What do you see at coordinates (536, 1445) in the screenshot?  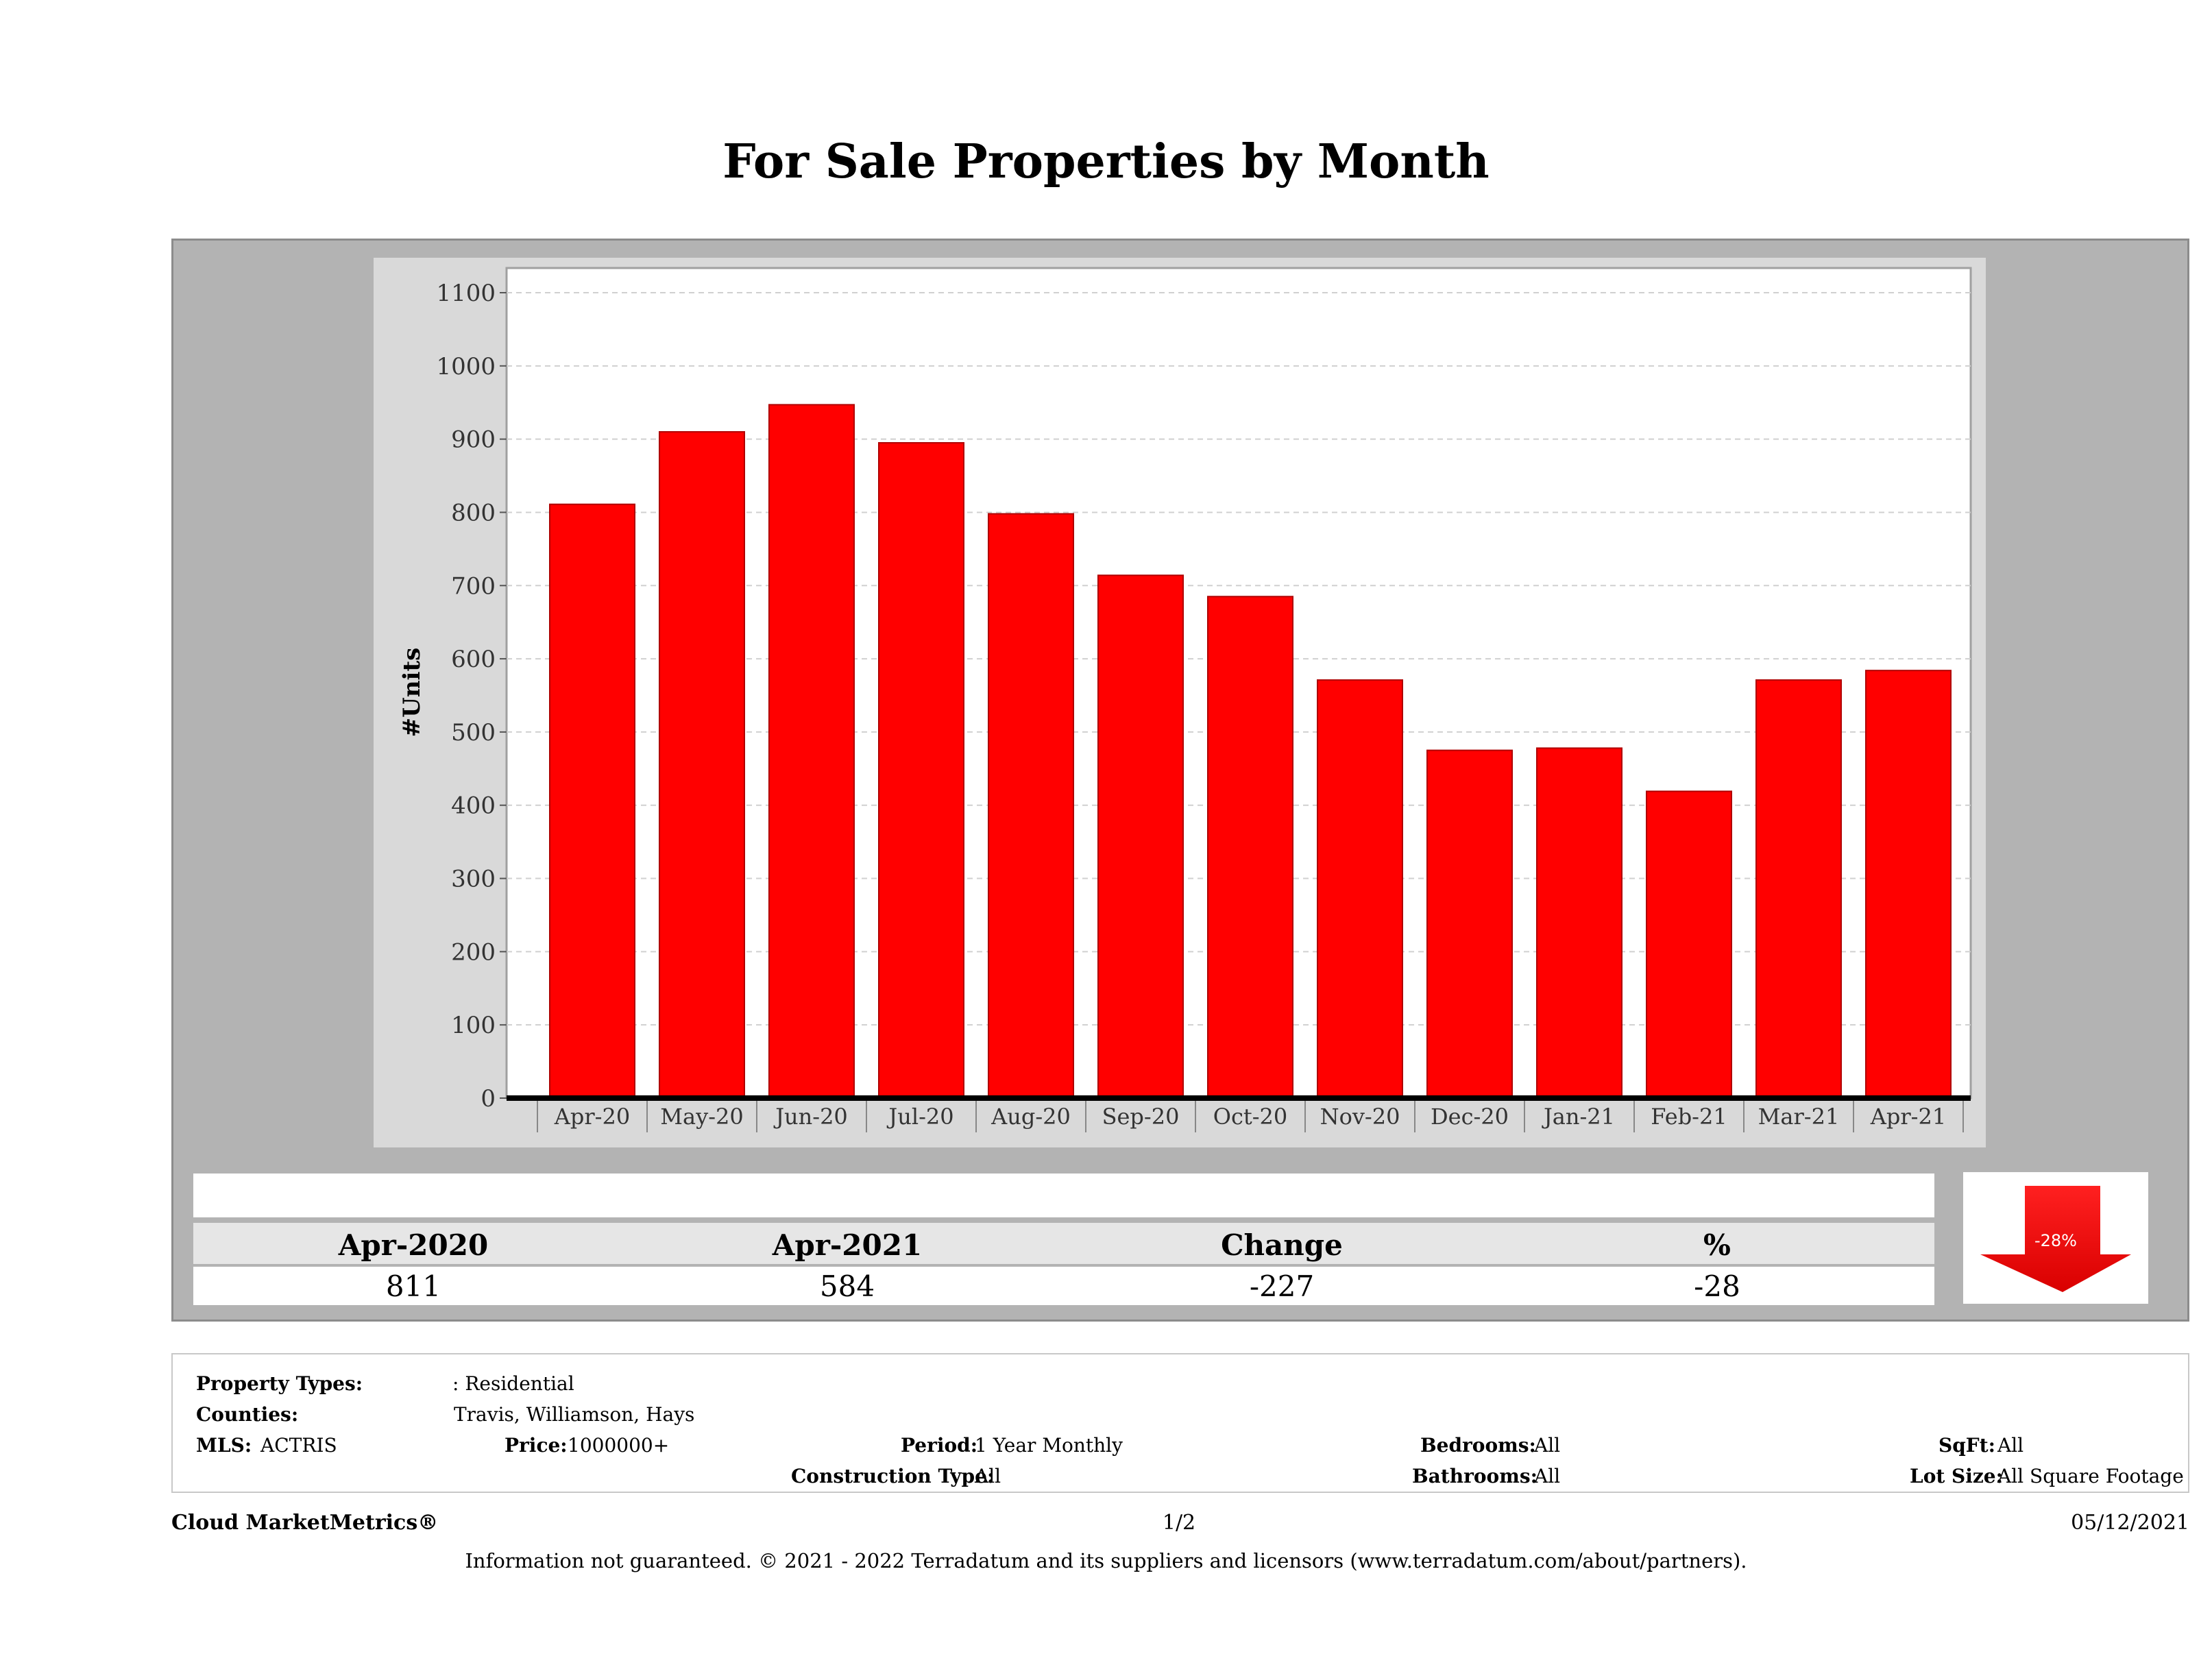 I see `price-label: Price:` at bounding box center [536, 1445].